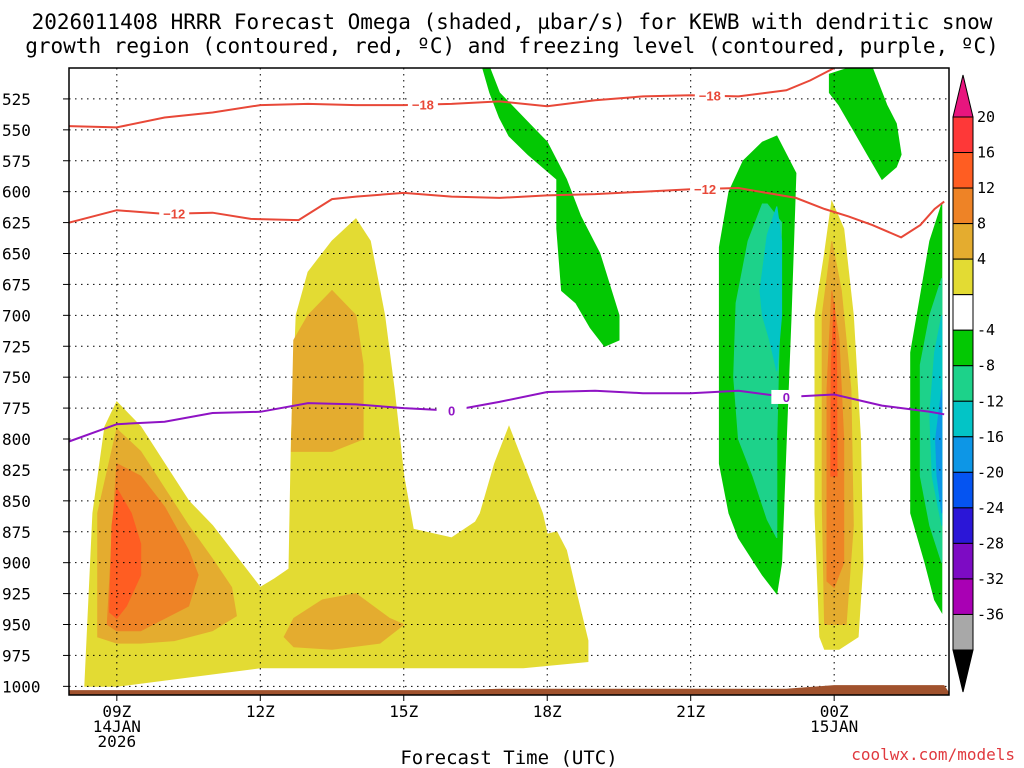  I want to click on x-tick-date-label: 2026, so click(117, 741).